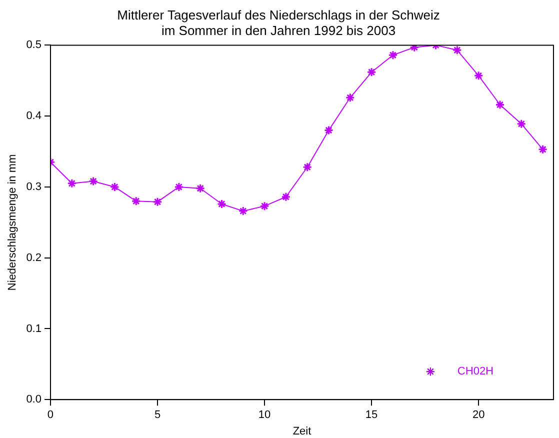 The image size is (559, 438). What do you see at coordinates (34, 328) in the screenshot?
I see `y-tick-label: 0.1` at bounding box center [34, 328].